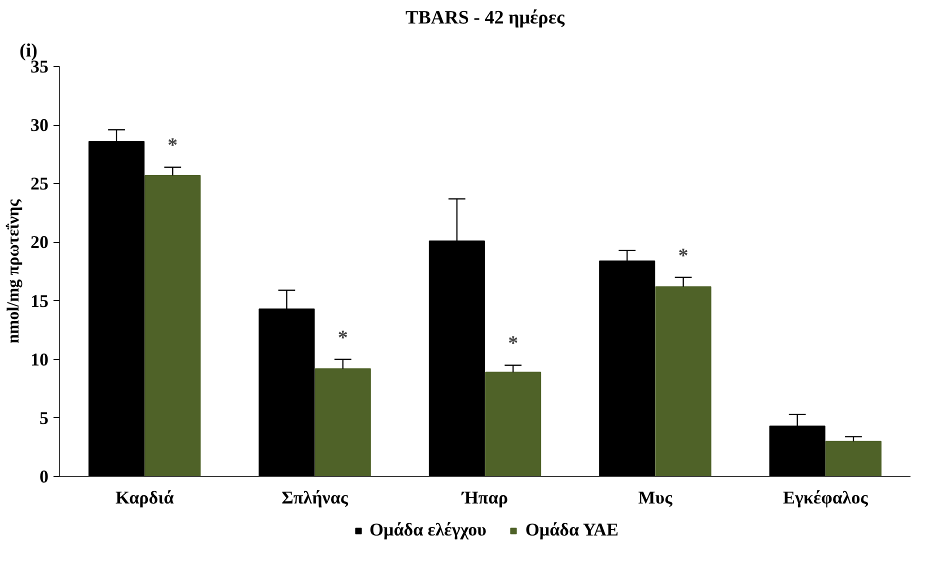 The height and width of the screenshot is (565, 927). What do you see at coordinates (825, 498) in the screenshot?
I see `x-tick-label: Εγκέφαλος` at bounding box center [825, 498].